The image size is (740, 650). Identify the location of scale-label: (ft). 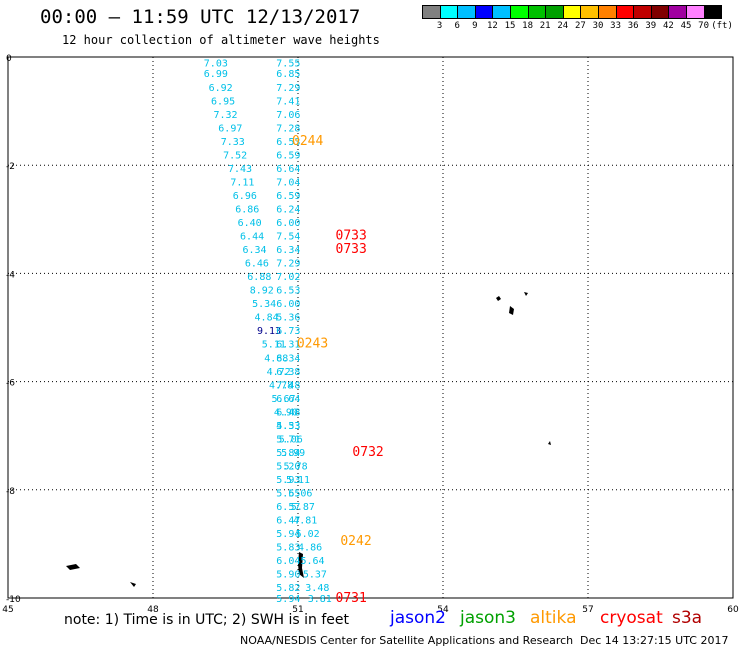
(722, 26).